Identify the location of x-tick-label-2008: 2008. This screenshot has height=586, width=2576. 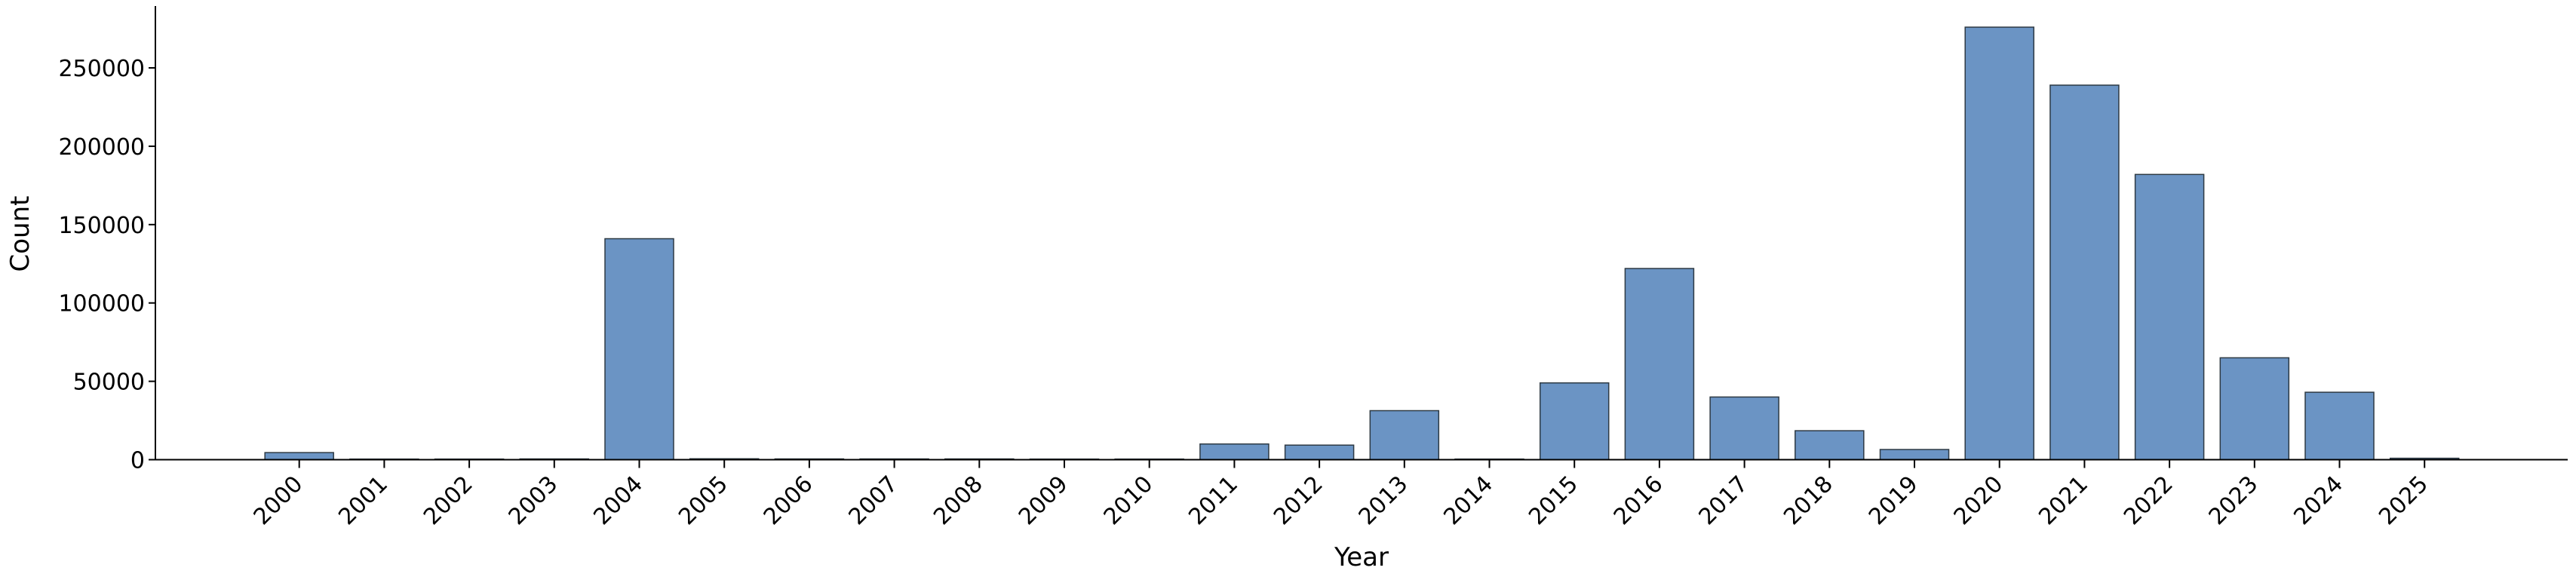
(958, 500).